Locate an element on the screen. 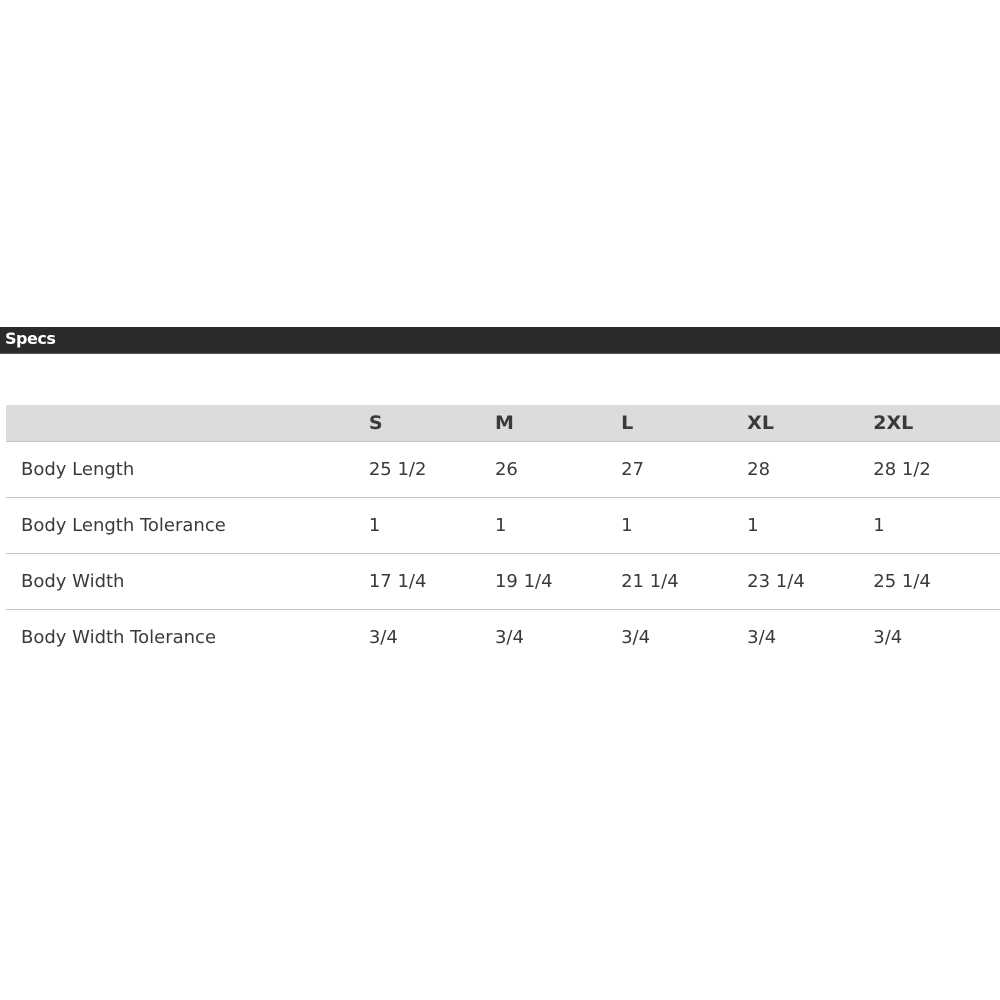 The width and height of the screenshot is (1000, 1000). column-header-l: L is located at coordinates (627, 422).